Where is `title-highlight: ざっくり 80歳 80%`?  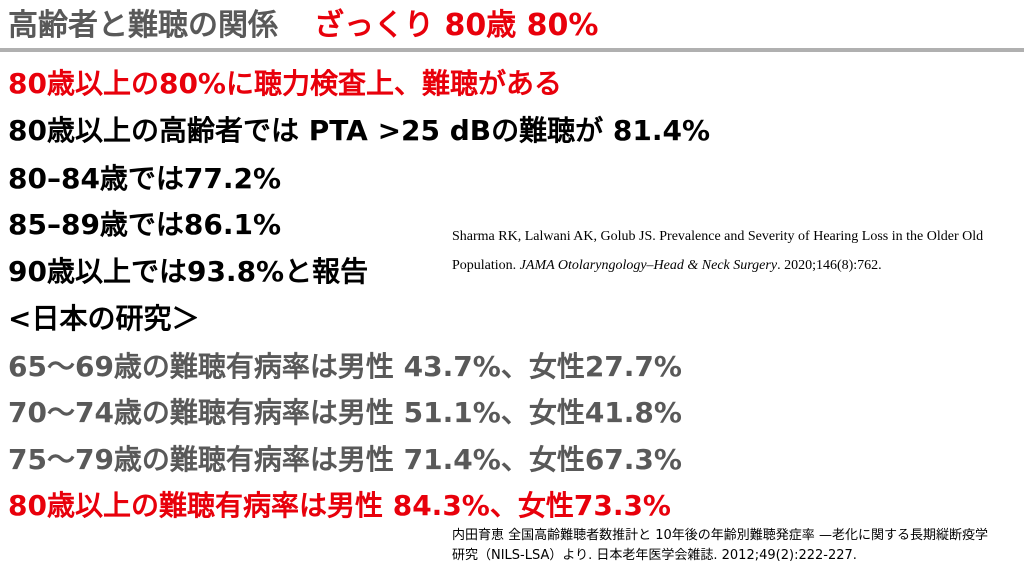
title-highlight: ざっくり 80歳 80% is located at coordinates (456, 25).